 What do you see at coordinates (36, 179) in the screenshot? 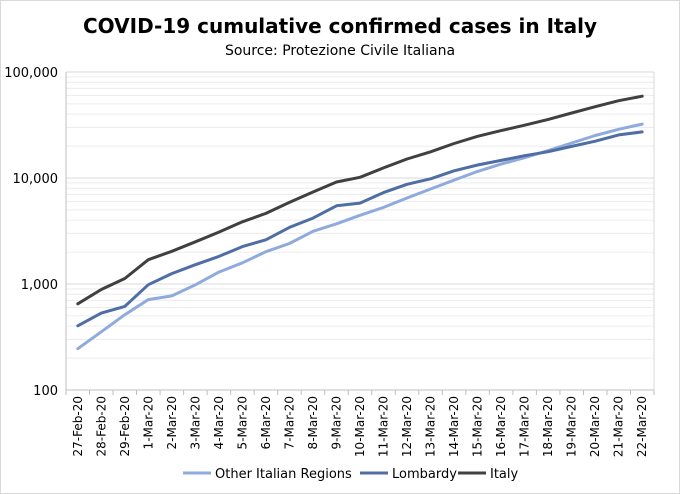
I see `y-tick-label: 10,000` at bounding box center [36, 179].